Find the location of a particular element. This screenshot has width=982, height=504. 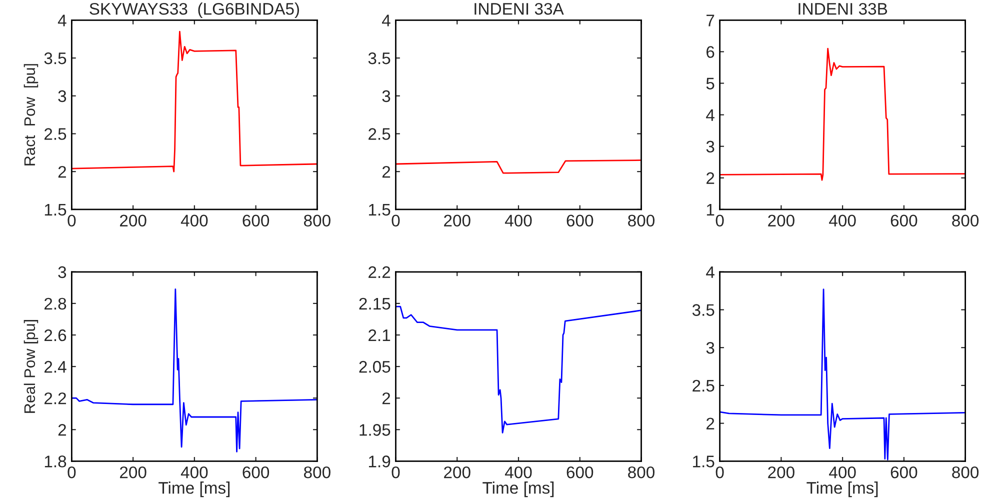

y-tick-label: 1.9 is located at coordinates (379, 462).